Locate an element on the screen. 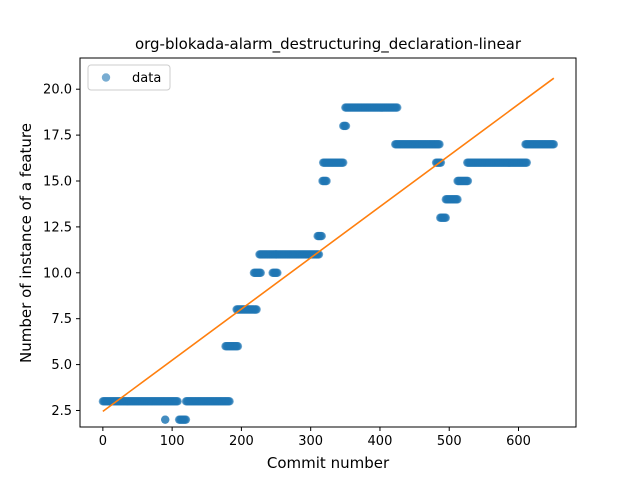 The image size is (640, 480). x-tick-label: 100 is located at coordinates (172, 441).